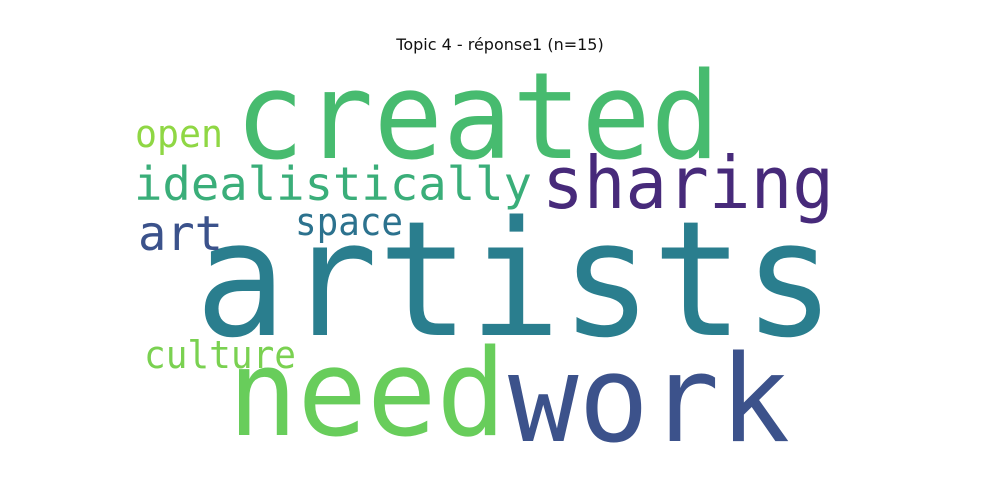 The height and width of the screenshot is (500, 1000). I want to click on word-created: created, so click(477, 125).